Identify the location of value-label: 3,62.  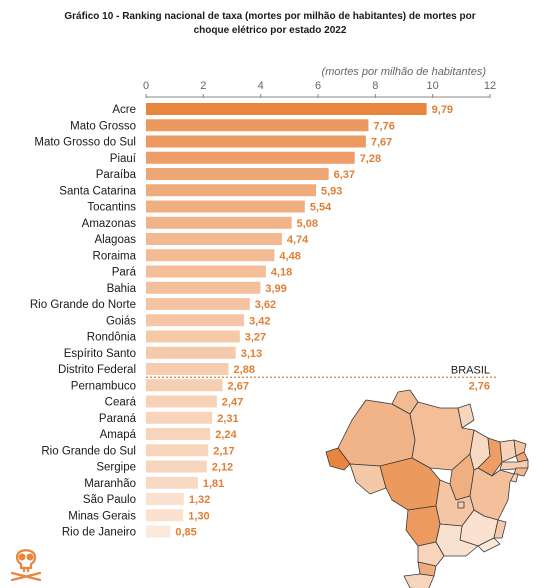
(265, 305).